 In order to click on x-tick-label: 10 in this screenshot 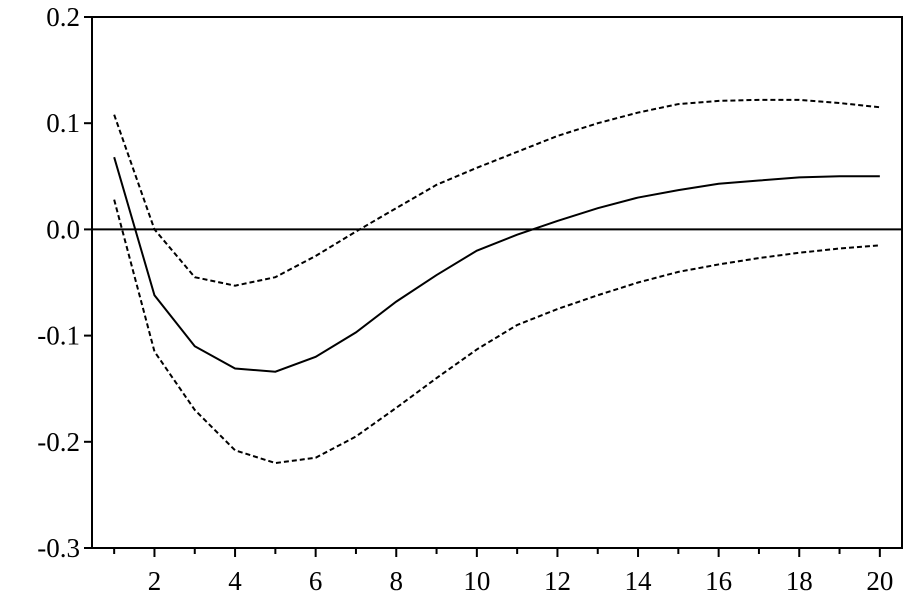, I will do `click(476, 581)`.